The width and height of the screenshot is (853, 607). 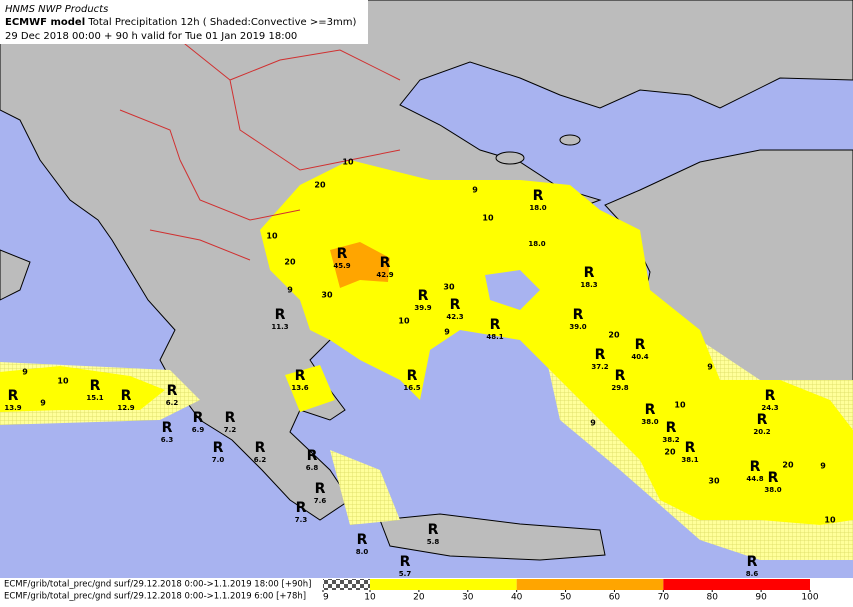 What do you see at coordinates (769, 408) in the screenshot?
I see `rain-value: 24.3` at bounding box center [769, 408].